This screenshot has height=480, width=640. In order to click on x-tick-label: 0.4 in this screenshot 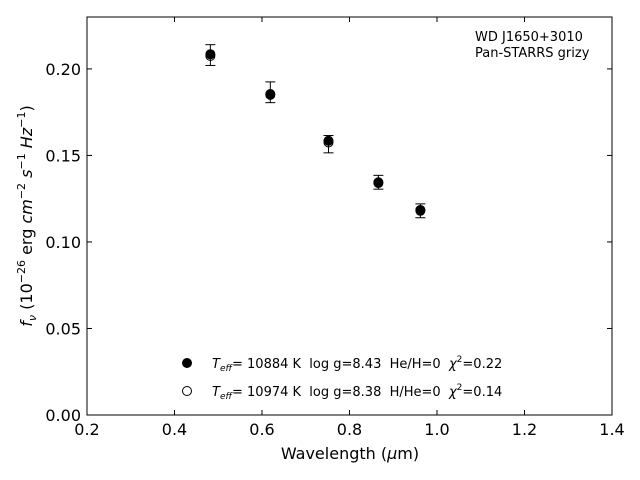, I will do `click(174, 429)`.